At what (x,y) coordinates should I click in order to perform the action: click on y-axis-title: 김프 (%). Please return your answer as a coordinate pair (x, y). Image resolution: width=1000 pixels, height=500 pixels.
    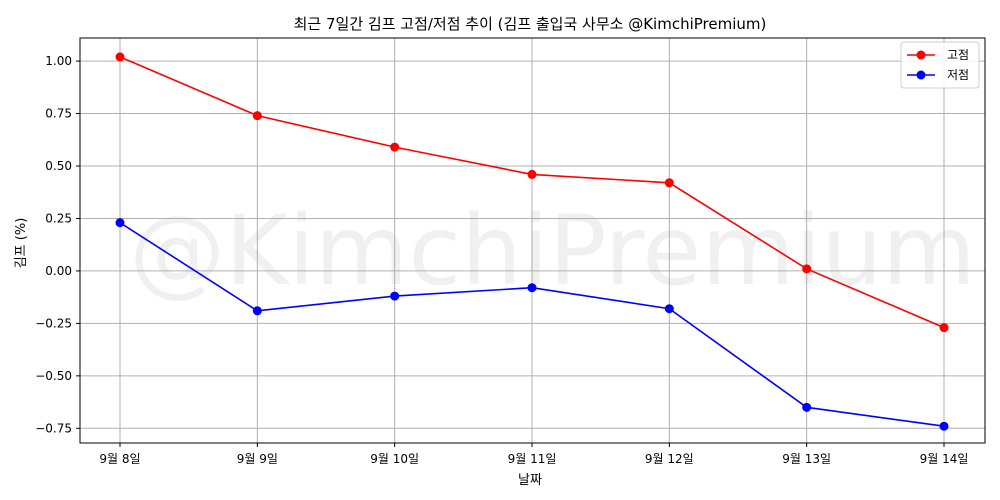
    Looking at the image, I should click on (21, 243).